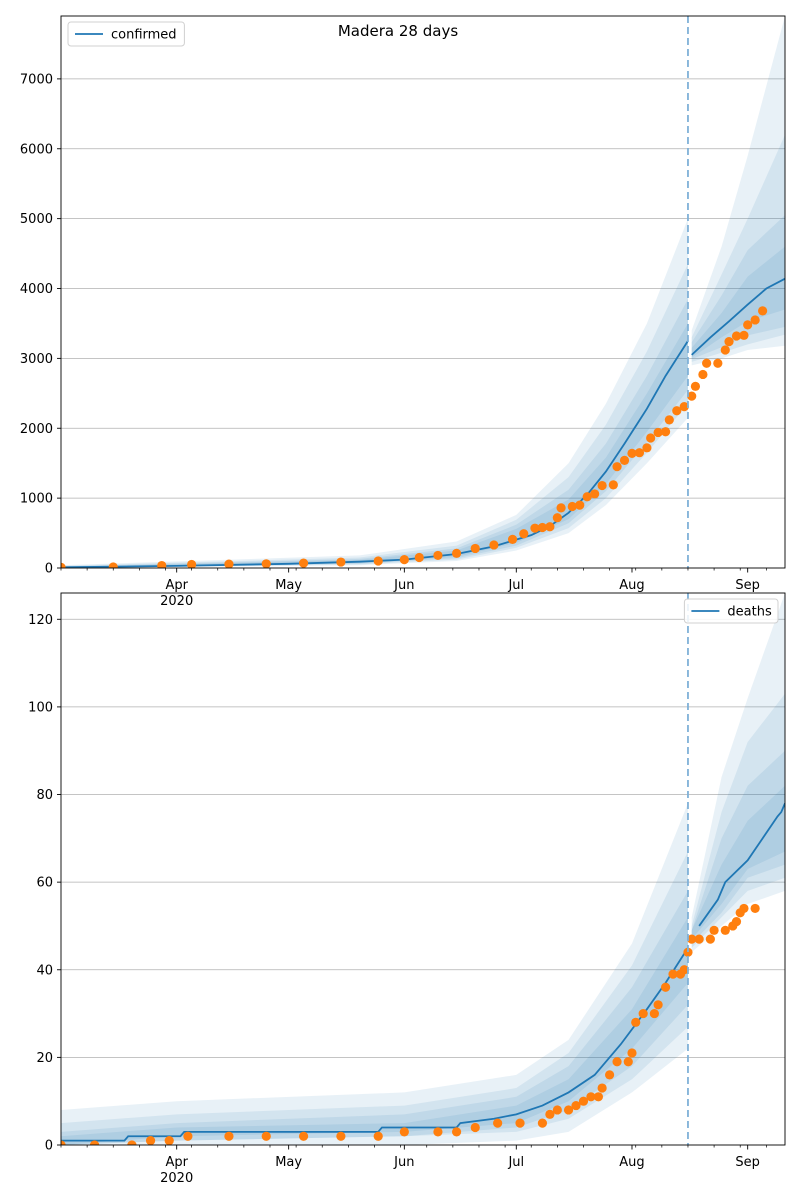  Describe the element at coordinates (176, 585) in the screenshot. I see `chart-0-x-tick-label-0: Apr` at that location.